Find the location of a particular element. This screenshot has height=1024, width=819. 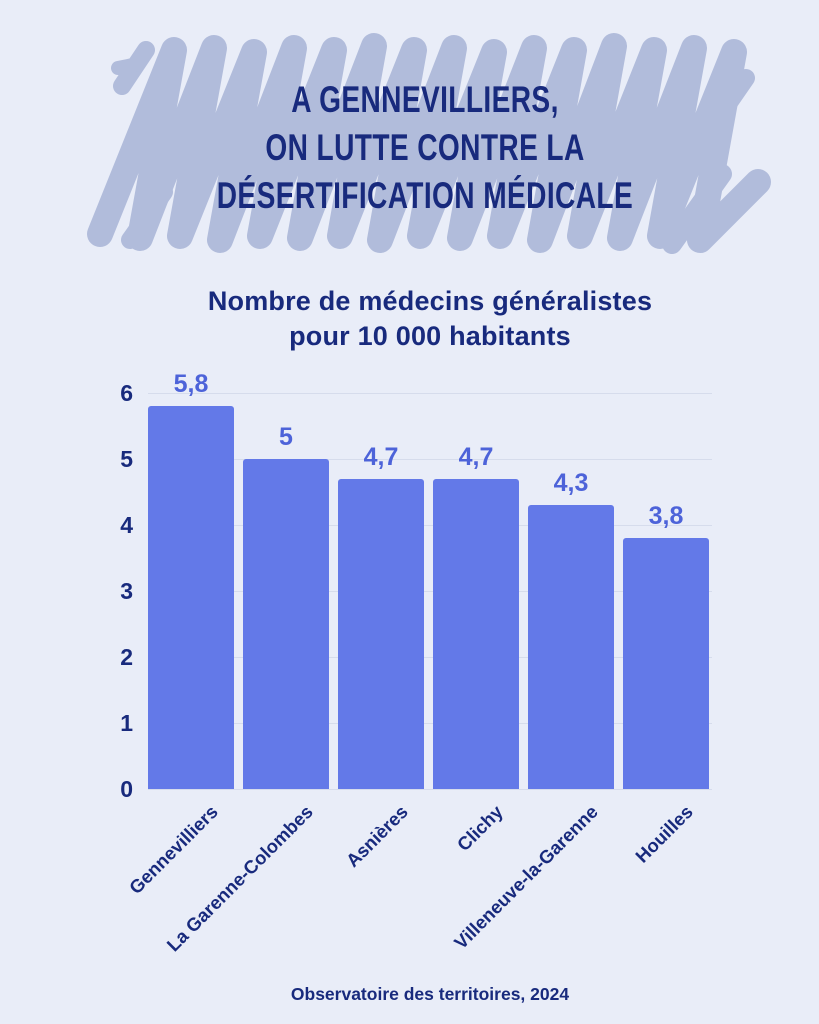

y-tick-label-2: 2 is located at coordinates (126, 657).